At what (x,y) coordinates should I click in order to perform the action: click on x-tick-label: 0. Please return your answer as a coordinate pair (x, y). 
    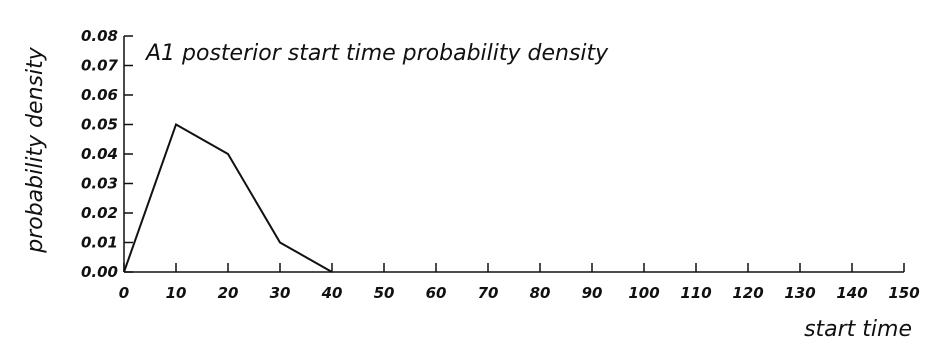
    Looking at the image, I should click on (124, 293).